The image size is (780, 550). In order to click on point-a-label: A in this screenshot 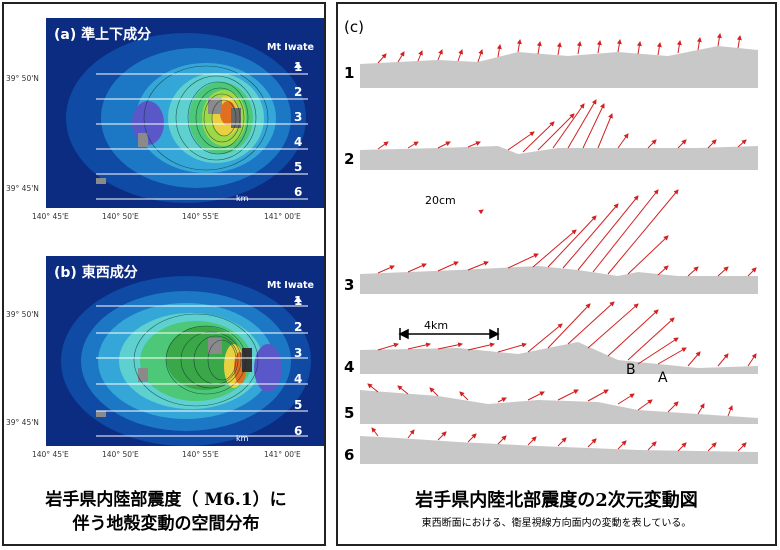, I will do `click(663, 378)`.